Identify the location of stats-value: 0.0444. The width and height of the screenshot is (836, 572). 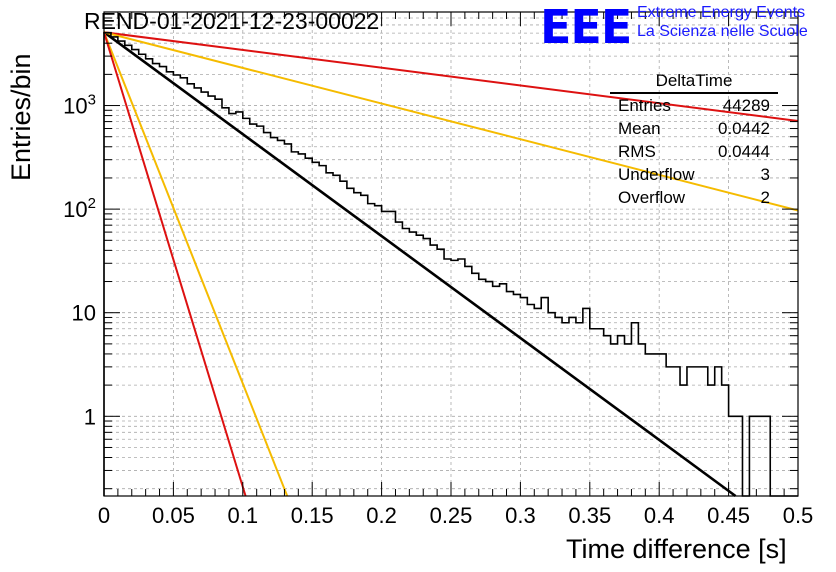
(744, 151).